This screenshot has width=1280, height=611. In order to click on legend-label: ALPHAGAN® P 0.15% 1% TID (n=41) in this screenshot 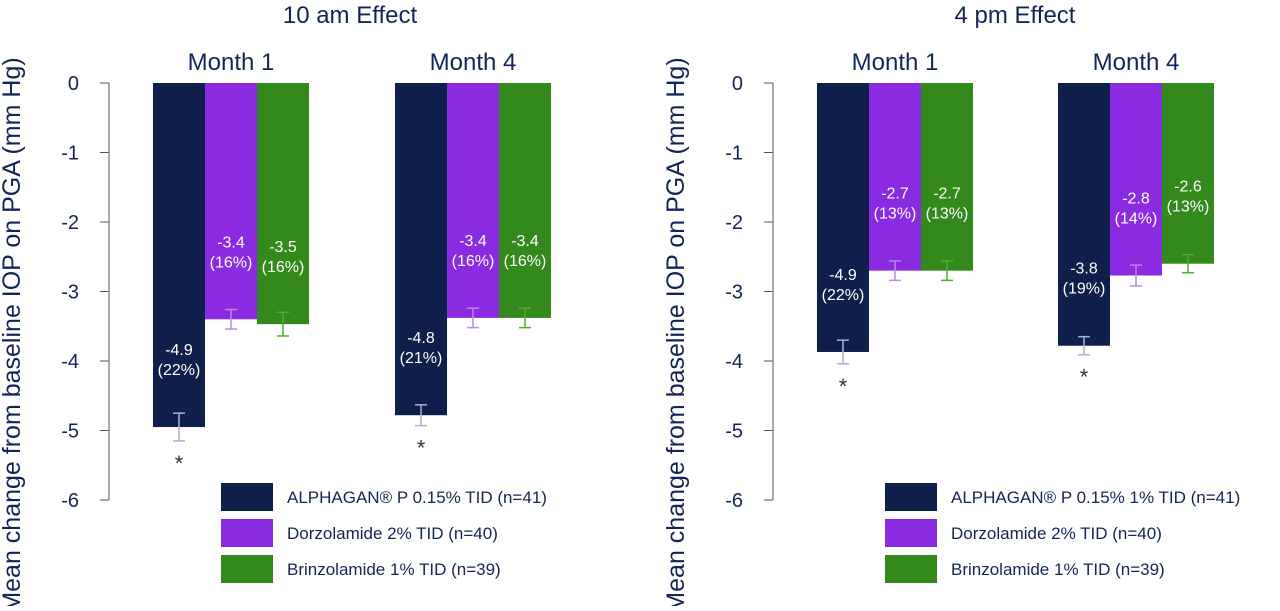, I will do `click(1095, 497)`.